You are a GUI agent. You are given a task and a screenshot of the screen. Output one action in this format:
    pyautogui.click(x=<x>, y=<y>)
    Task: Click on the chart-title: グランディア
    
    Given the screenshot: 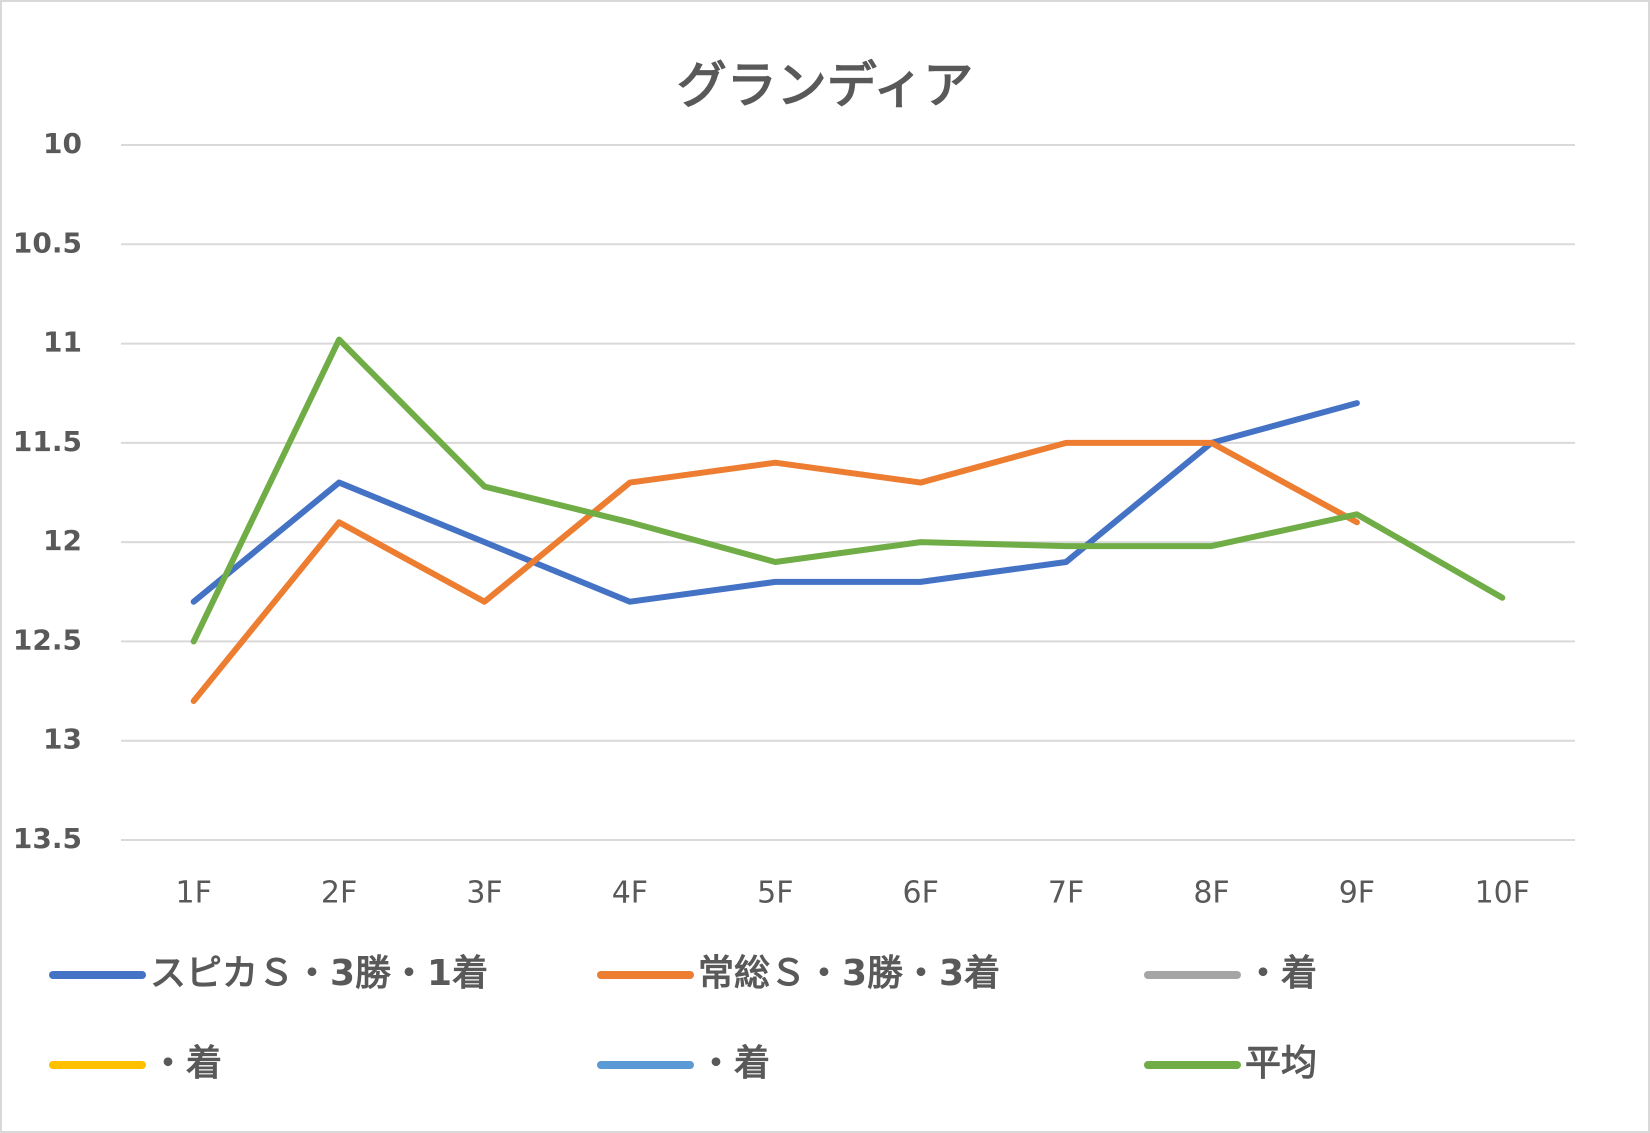 What is the action you would take?
    pyautogui.click(x=825, y=86)
    